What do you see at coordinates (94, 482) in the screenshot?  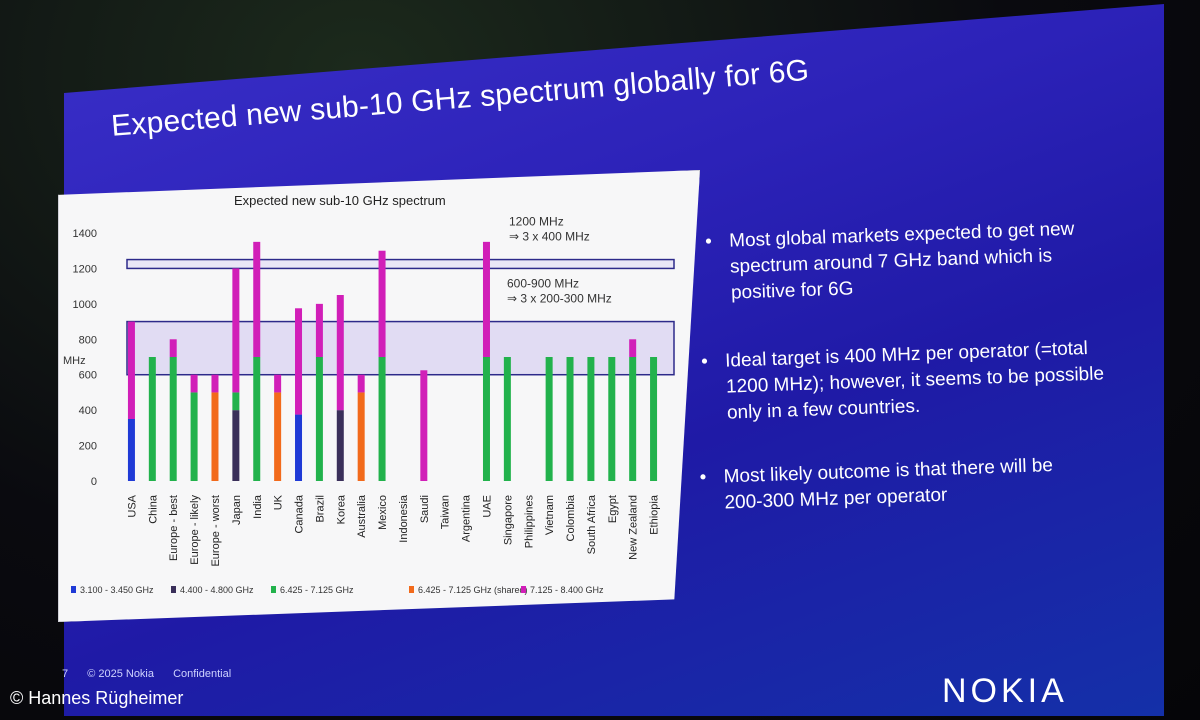 I see `y-tick-label: 0` at bounding box center [94, 482].